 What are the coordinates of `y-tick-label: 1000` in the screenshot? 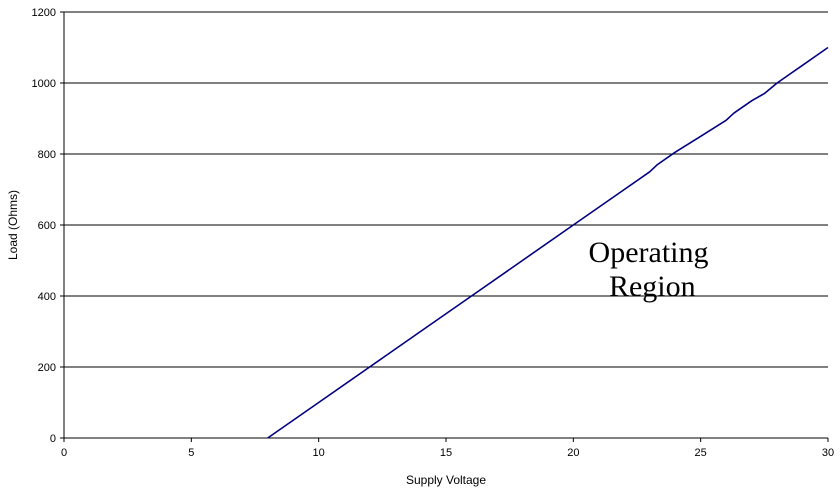 It's located at (44, 84).